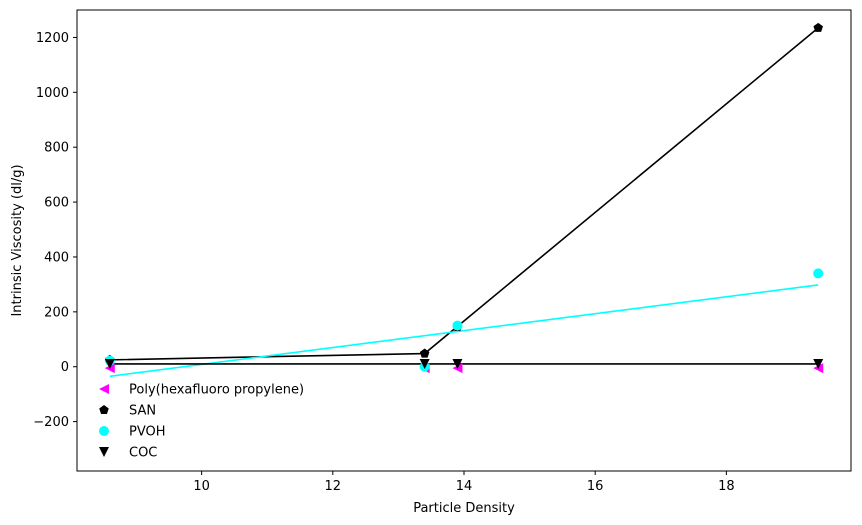  What do you see at coordinates (216, 390) in the screenshot?
I see `legend-label: Poly(hexafluoro propylene)` at bounding box center [216, 390].